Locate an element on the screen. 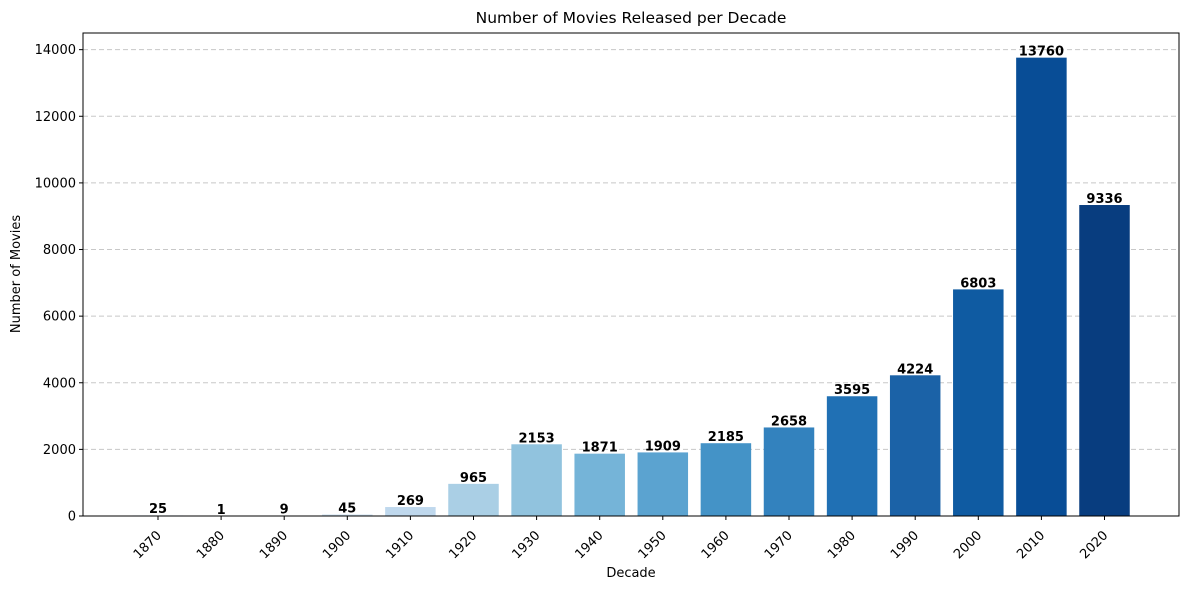 The height and width of the screenshot is (590, 1189). data-label: 2153 is located at coordinates (537, 438).